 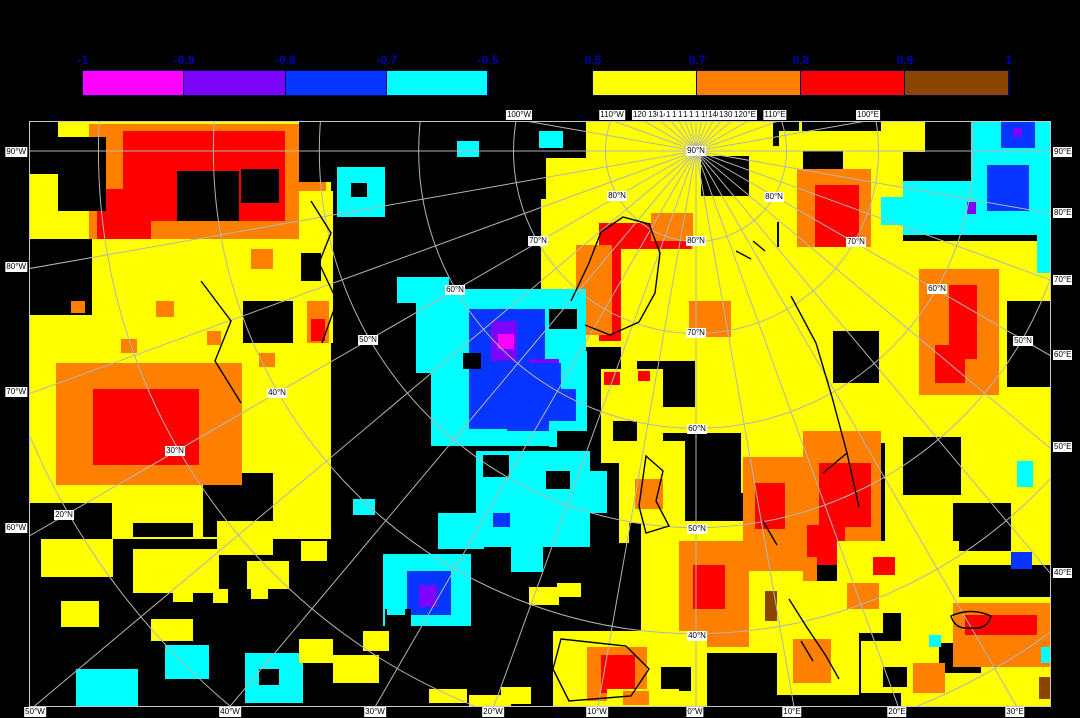 What do you see at coordinates (645, 115) in the screenshot?
I see `edge-label-top: 120°W` at bounding box center [645, 115].